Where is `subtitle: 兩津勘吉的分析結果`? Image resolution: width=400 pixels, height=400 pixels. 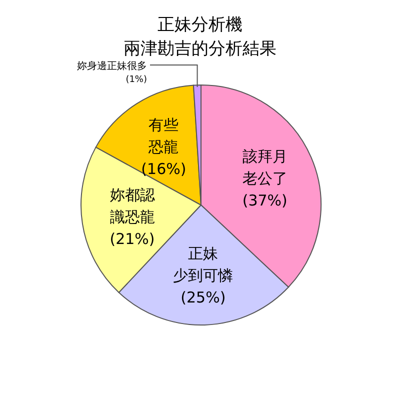 subtitle: 兩津勘吉的分析結果 is located at coordinates (200, 49).